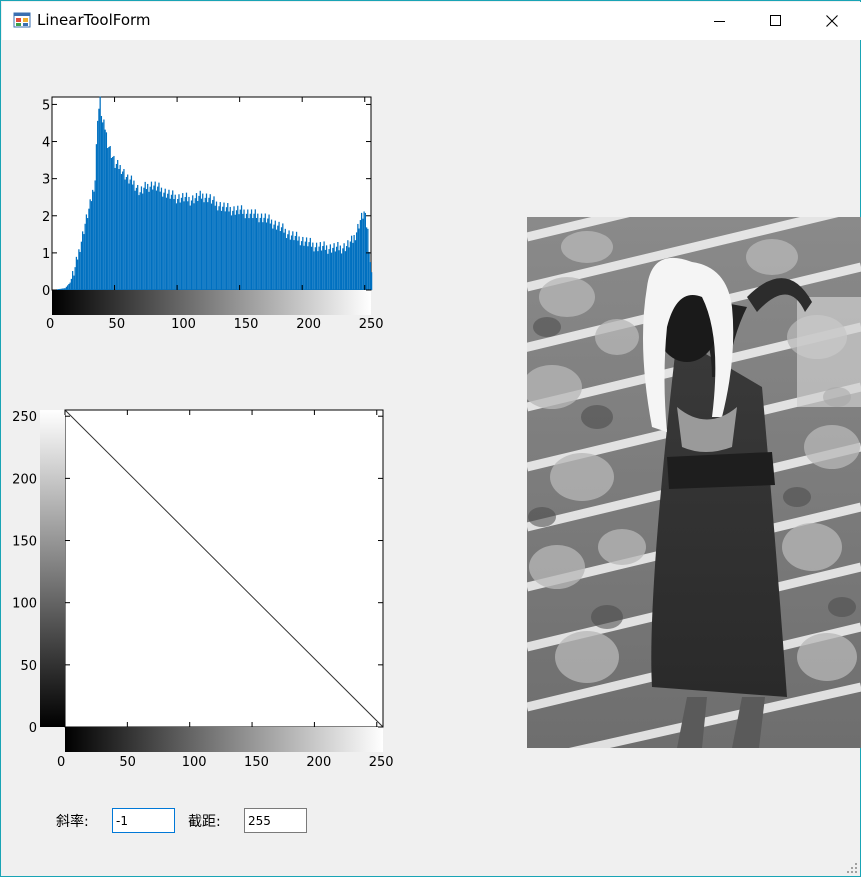 This screenshot has width=861, height=877. I want to click on curve-gradient-vertical, so click(52, 568).